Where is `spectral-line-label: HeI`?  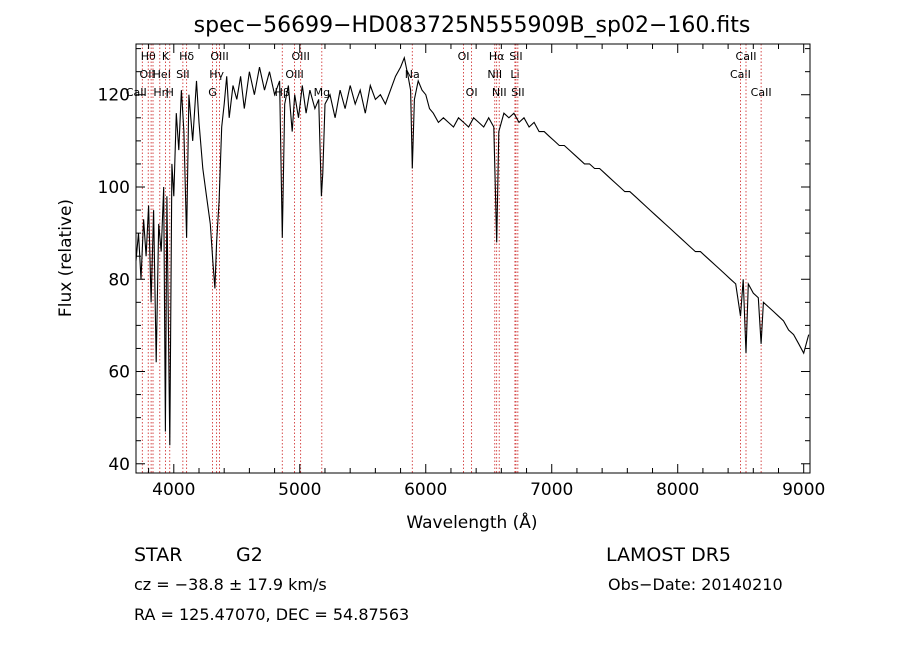
spectral-line-label: HeI is located at coordinates (162, 74).